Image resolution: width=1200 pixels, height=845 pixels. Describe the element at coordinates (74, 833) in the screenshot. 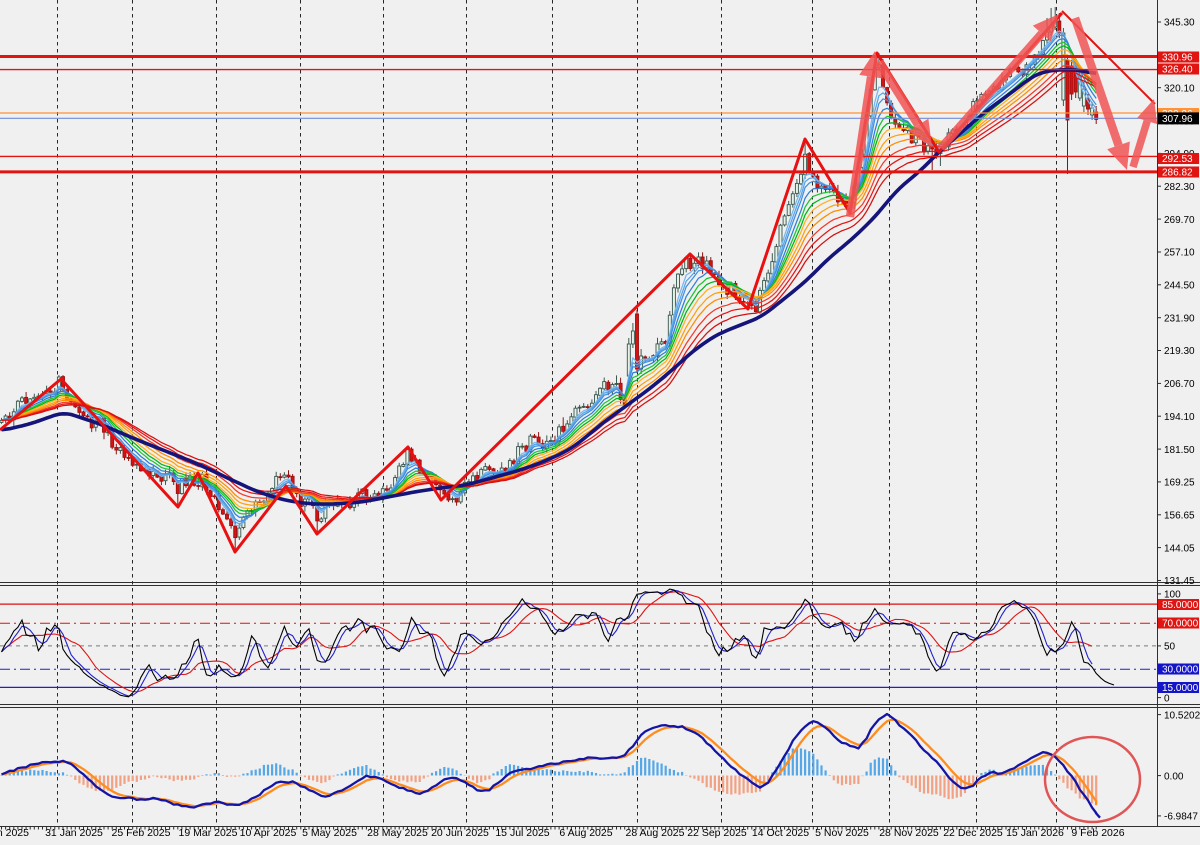

I see `svg-text: 31 Jan 2025` at that location.